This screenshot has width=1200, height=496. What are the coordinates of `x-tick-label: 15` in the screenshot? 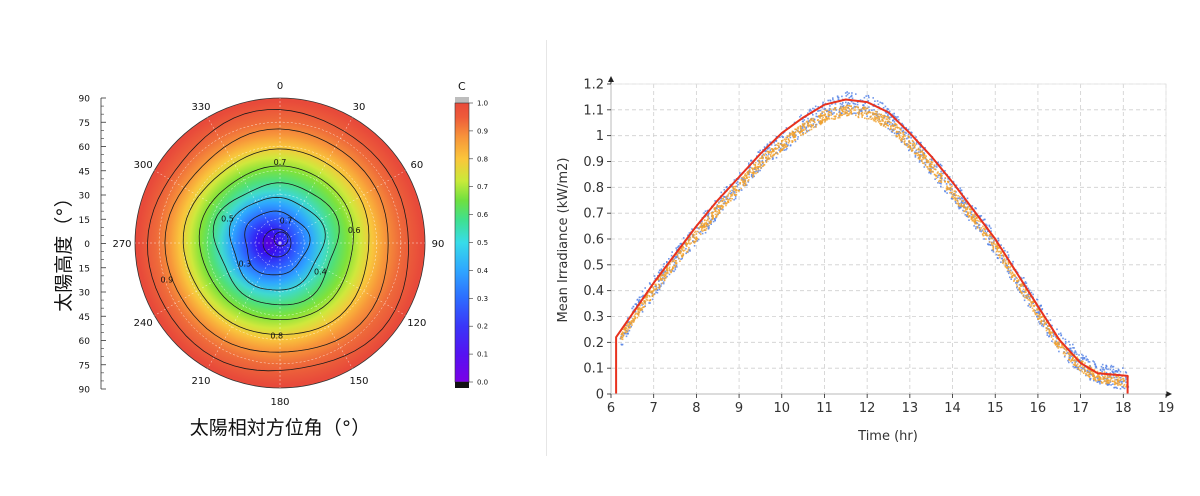 It's located at (995, 408).